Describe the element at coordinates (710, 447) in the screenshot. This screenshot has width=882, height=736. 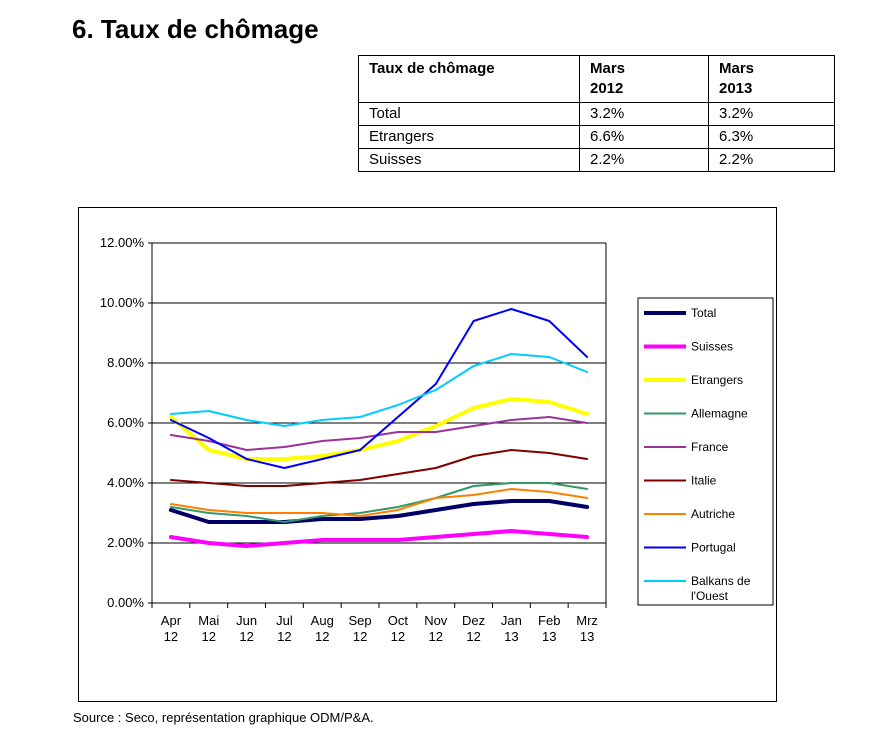
I see `legend-label: France` at that location.